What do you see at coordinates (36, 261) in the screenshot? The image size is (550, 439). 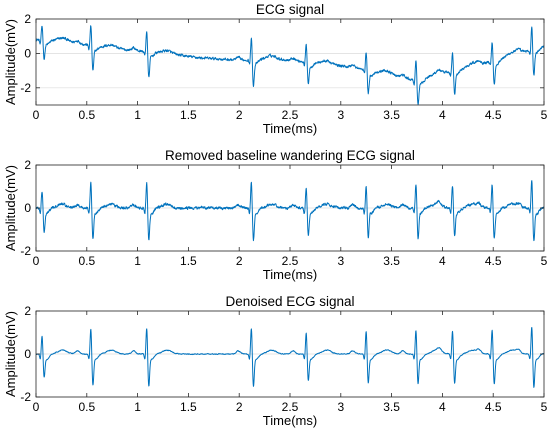 I see `baseline-removed-x-tick-label: 0` at bounding box center [36, 261].